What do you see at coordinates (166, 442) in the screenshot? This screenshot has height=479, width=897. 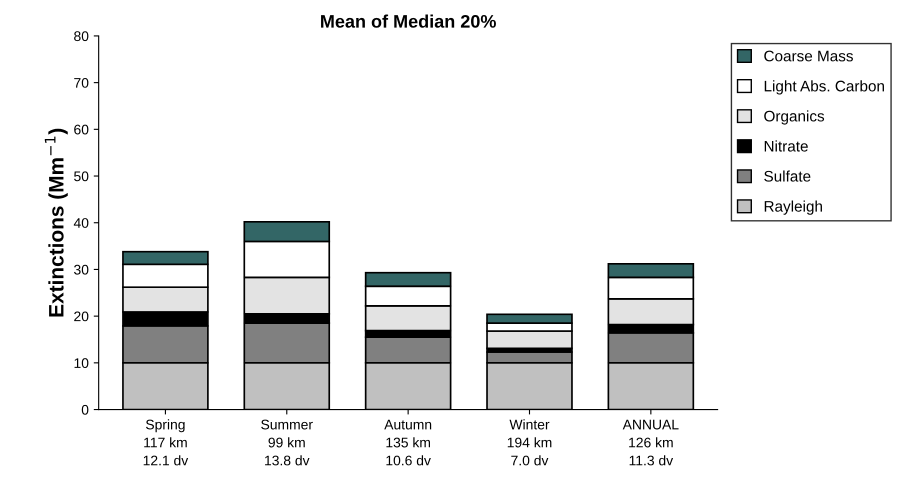 I see `x-tick-label: Spring 117 km 12.1 dv` at bounding box center [166, 442].